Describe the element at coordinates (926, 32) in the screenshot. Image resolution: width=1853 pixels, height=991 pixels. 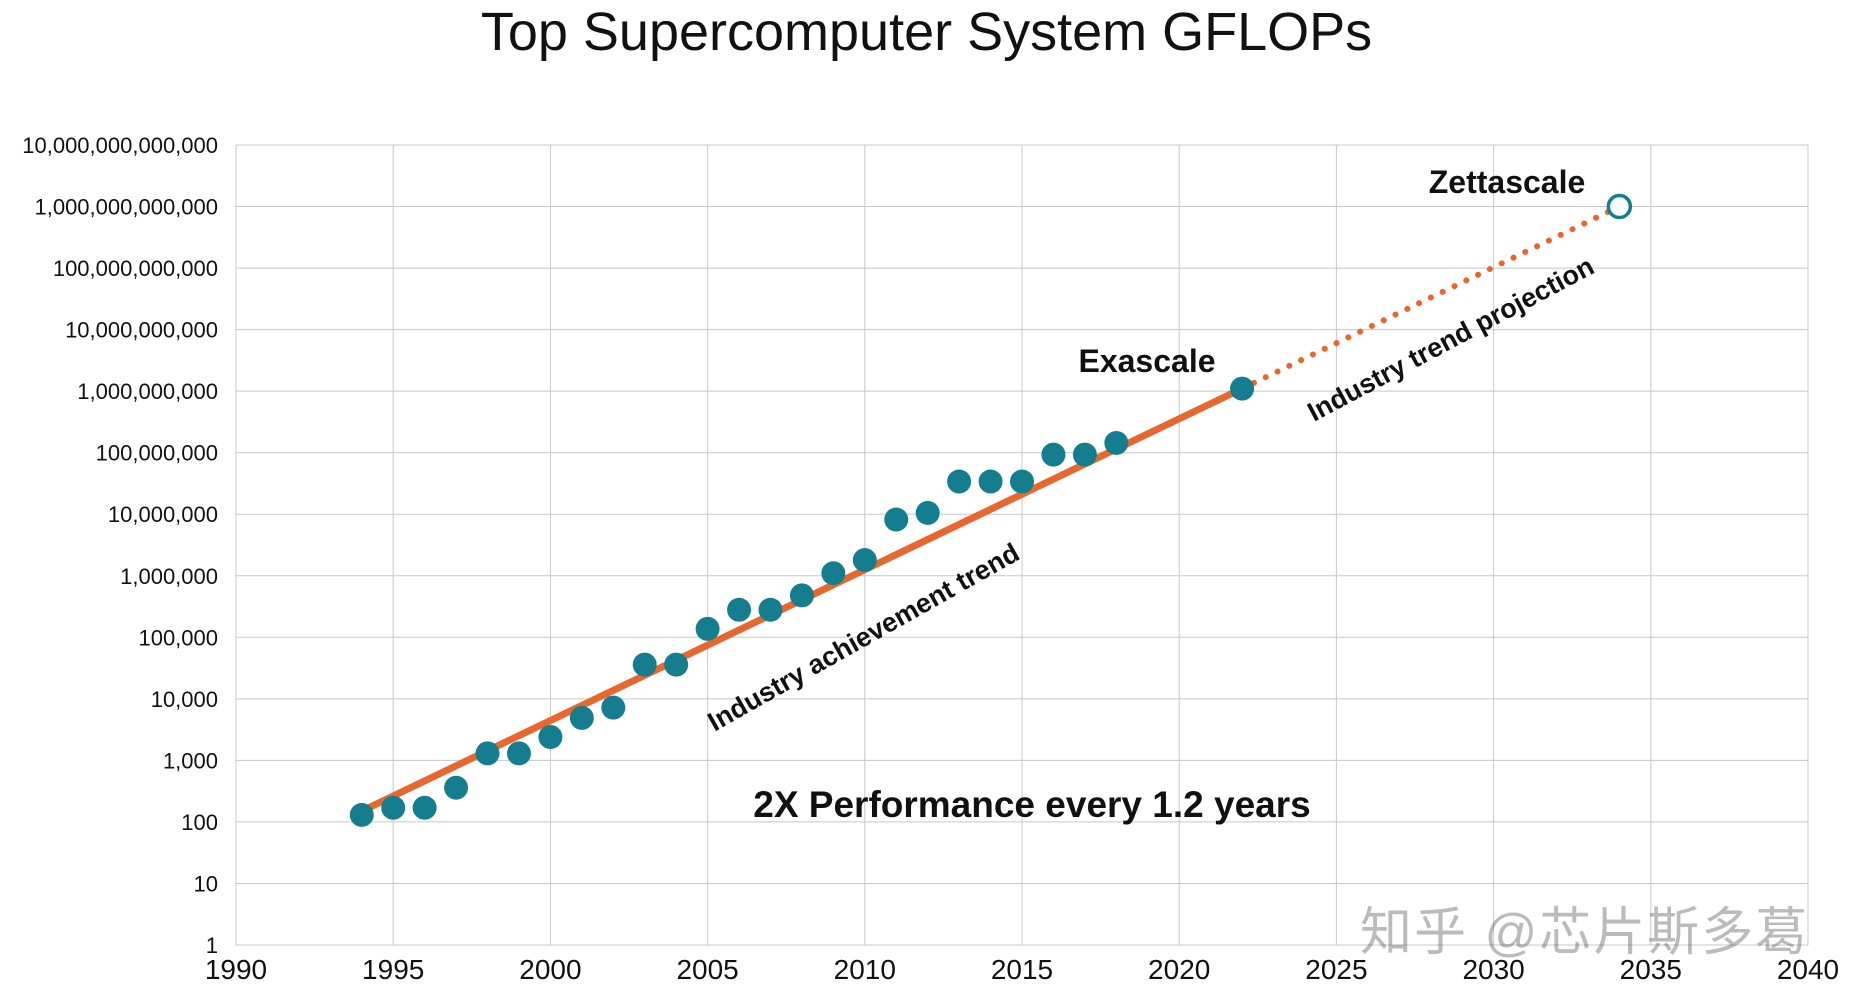
I see `chart-title: Top Supercomputer System GFLOPs` at that location.